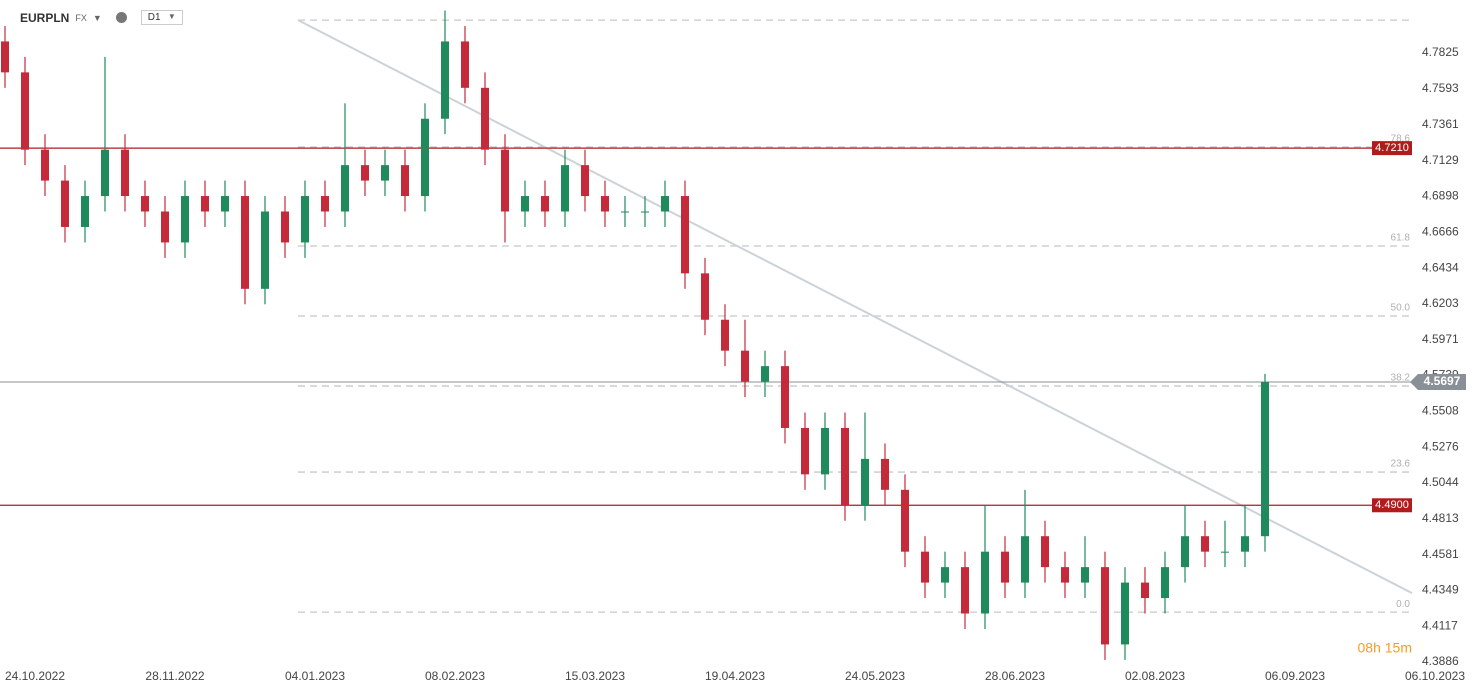 Image resolution: width=1482 pixels, height=694 pixels. What do you see at coordinates (735, 676) in the screenshot?
I see `x-tick-label: 19.04.2023` at bounding box center [735, 676].